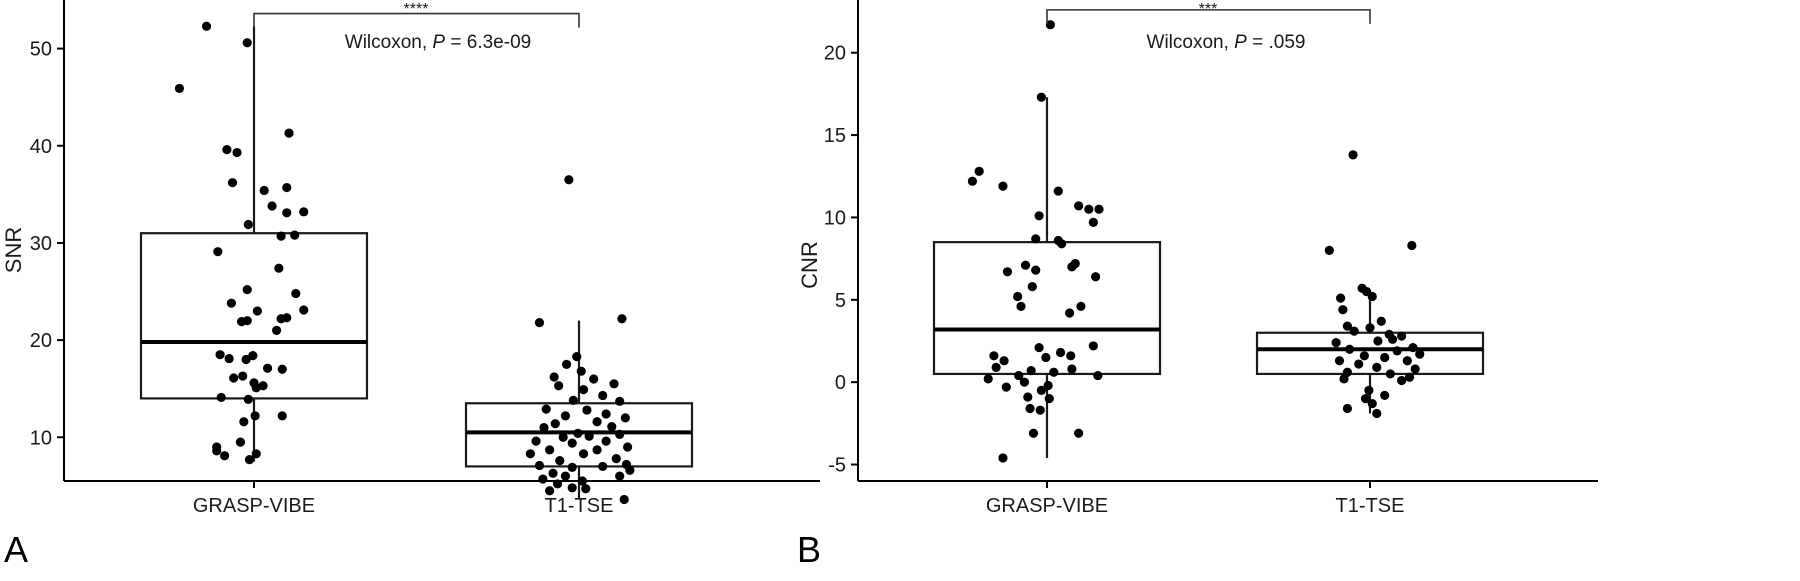 This screenshot has height=581, width=1800. Describe the element at coordinates (13, 250) in the screenshot. I see `panel-a-y-axis-title: SNR` at that location.